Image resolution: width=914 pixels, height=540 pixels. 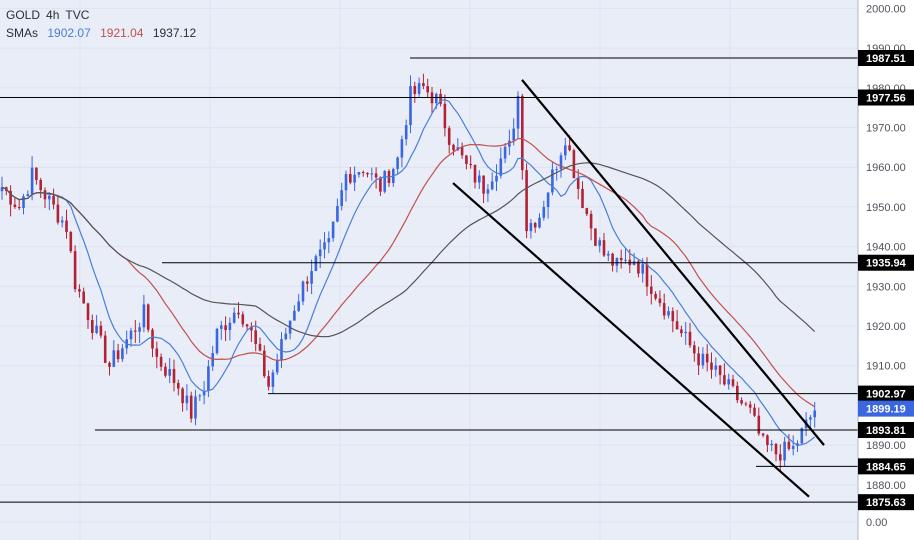 I want to click on legend-sma-mid: 1921.04, so click(x=122, y=33).